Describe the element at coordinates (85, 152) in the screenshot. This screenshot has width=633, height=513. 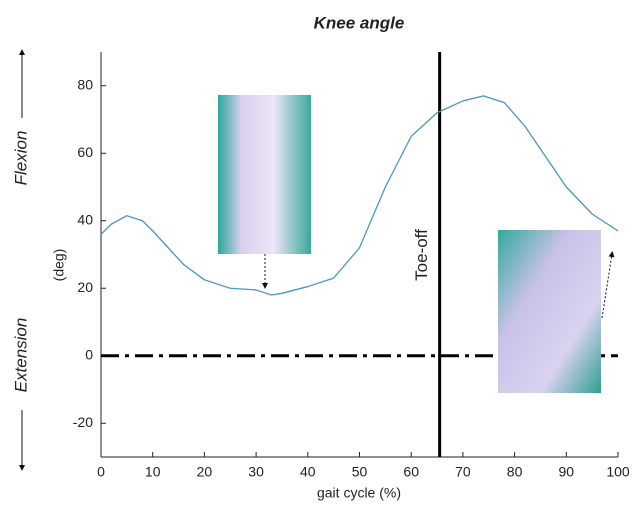
I see `y-tick-label: 60` at that location.